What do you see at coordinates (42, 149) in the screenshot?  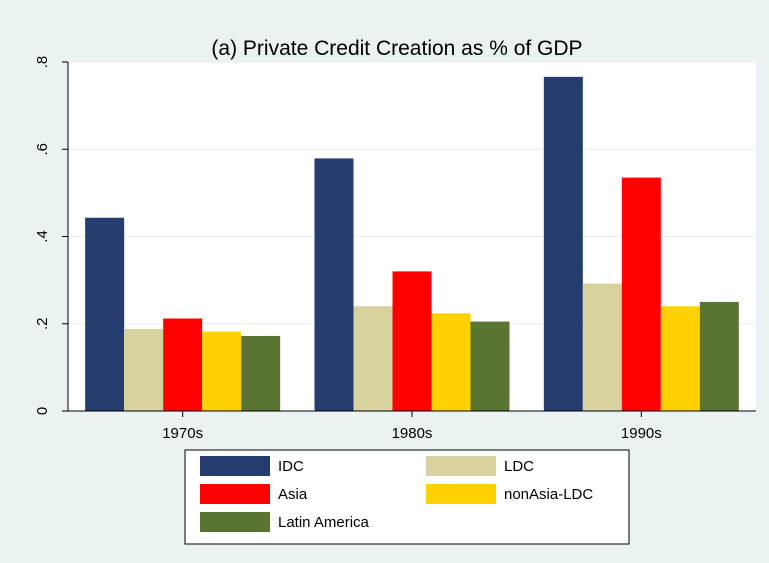 I see `y-tick-label: .6` at bounding box center [42, 149].